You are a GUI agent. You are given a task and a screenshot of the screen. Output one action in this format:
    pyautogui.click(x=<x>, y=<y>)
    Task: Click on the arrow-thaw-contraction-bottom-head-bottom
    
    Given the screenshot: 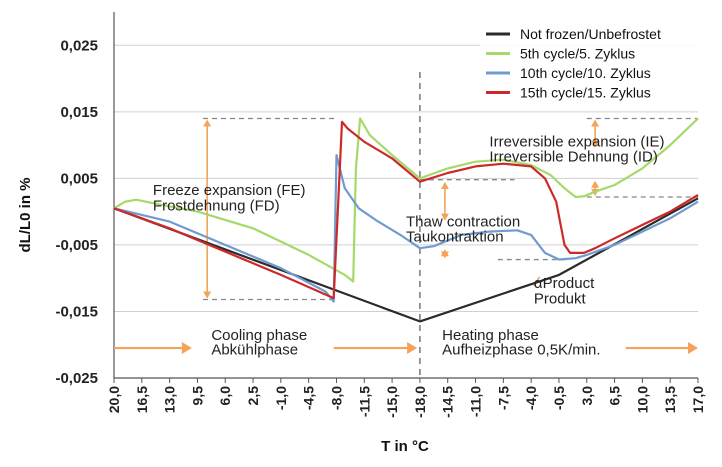 What is the action you would take?
    pyautogui.click(x=444, y=255)
    